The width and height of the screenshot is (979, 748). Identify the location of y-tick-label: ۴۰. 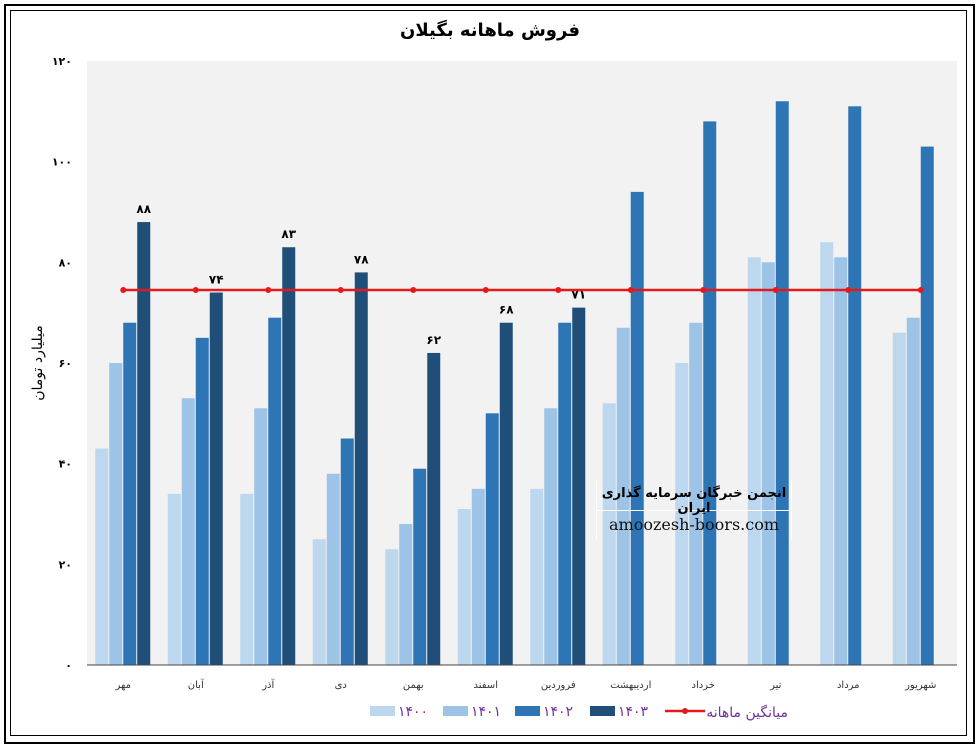
(65, 464).